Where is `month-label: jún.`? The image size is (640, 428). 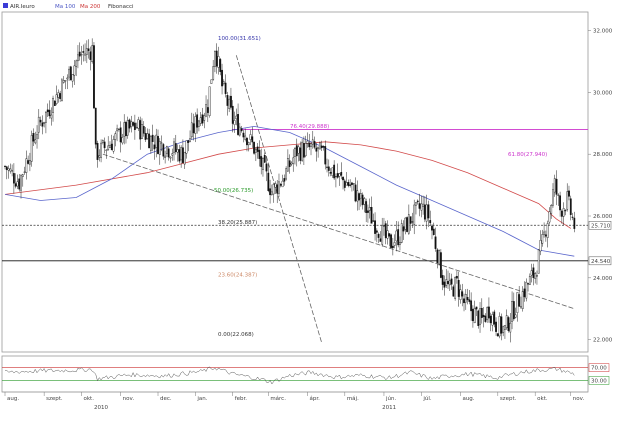 month-label: jún. is located at coordinates (390, 398).